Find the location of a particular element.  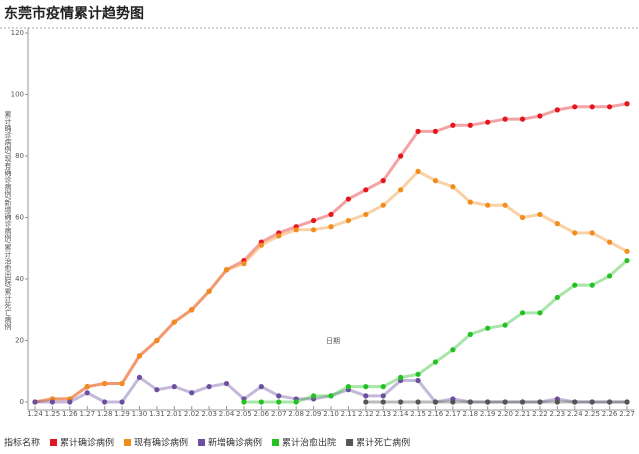

x-tick-label: 2.25 is located at coordinates (592, 414).